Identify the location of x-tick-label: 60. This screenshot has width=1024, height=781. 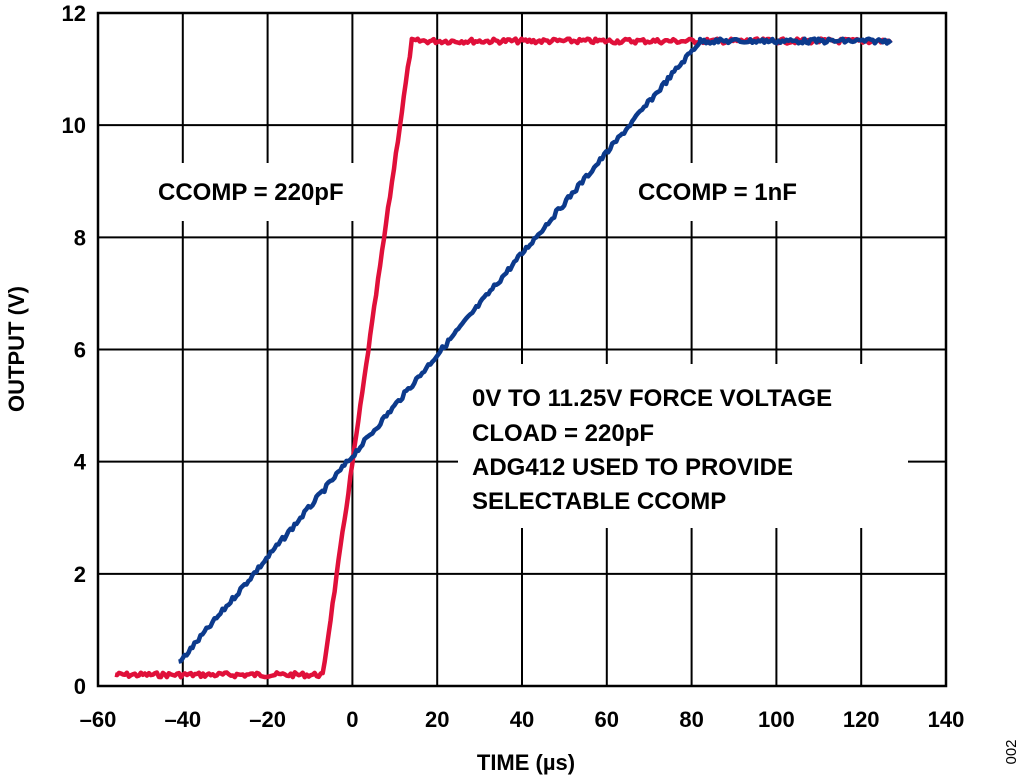
(607, 719).